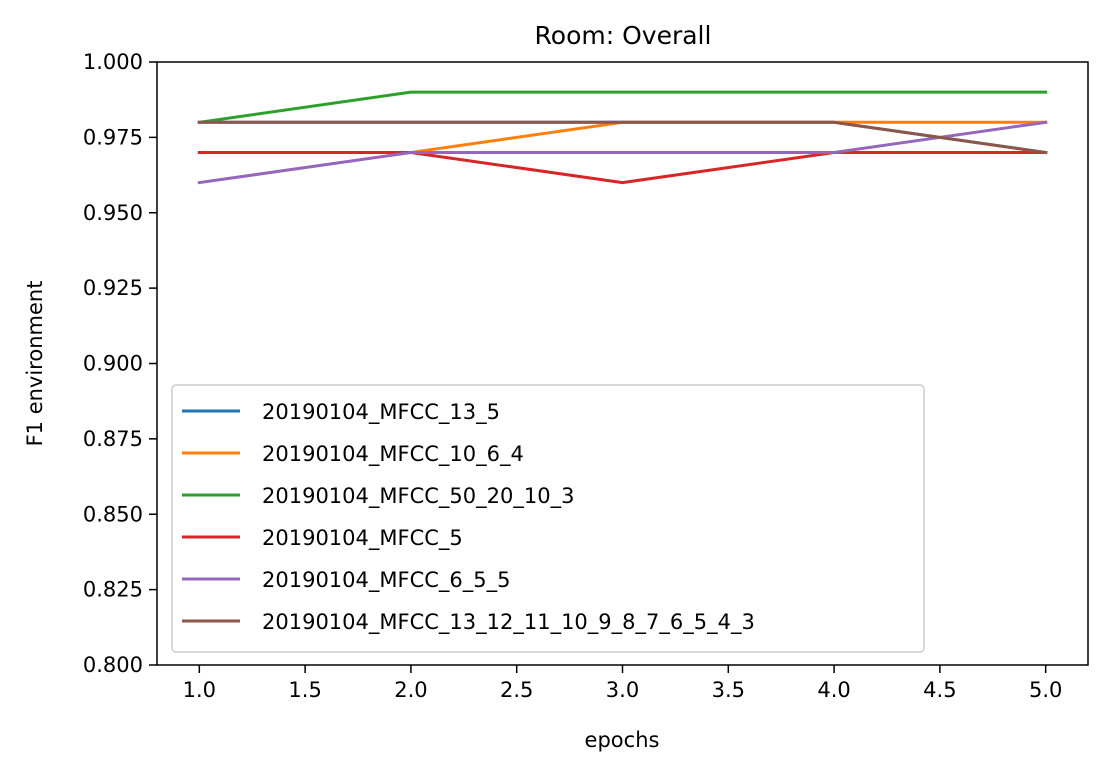  What do you see at coordinates (410, 690) in the screenshot?
I see `x-tick-label: 2.0` at bounding box center [410, 690].